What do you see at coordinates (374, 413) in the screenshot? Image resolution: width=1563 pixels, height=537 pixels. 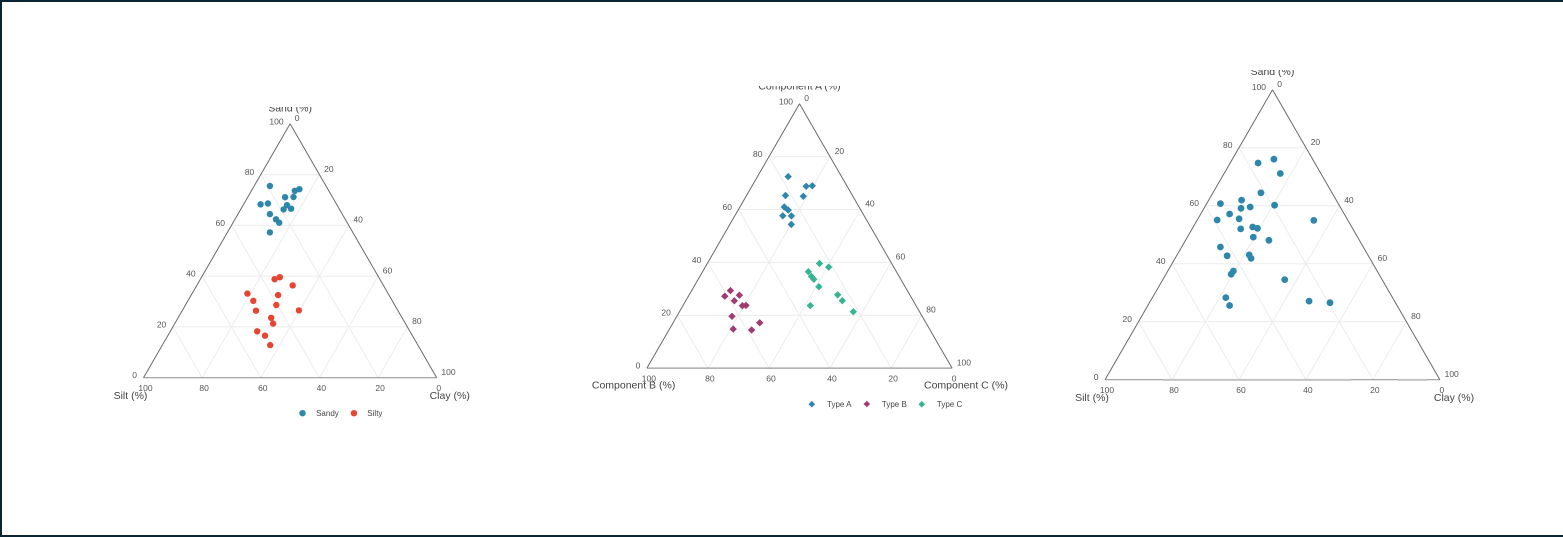 I see `svg-text: Silty` at bounding box center [374, 413].